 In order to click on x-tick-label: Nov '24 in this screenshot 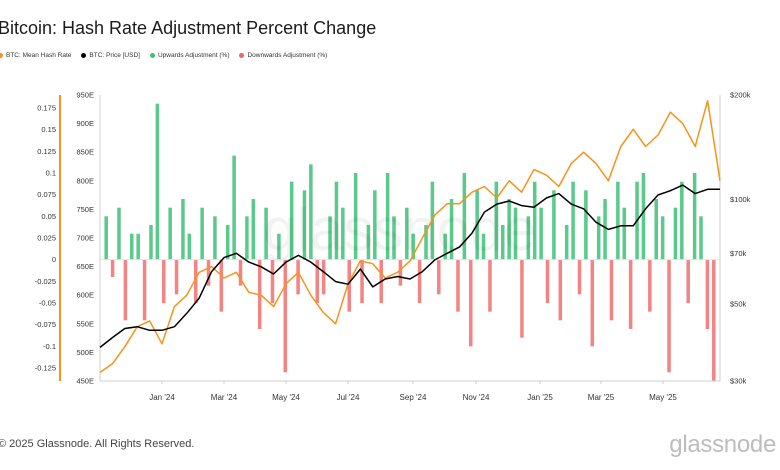, I will do `click(476, 397)`.